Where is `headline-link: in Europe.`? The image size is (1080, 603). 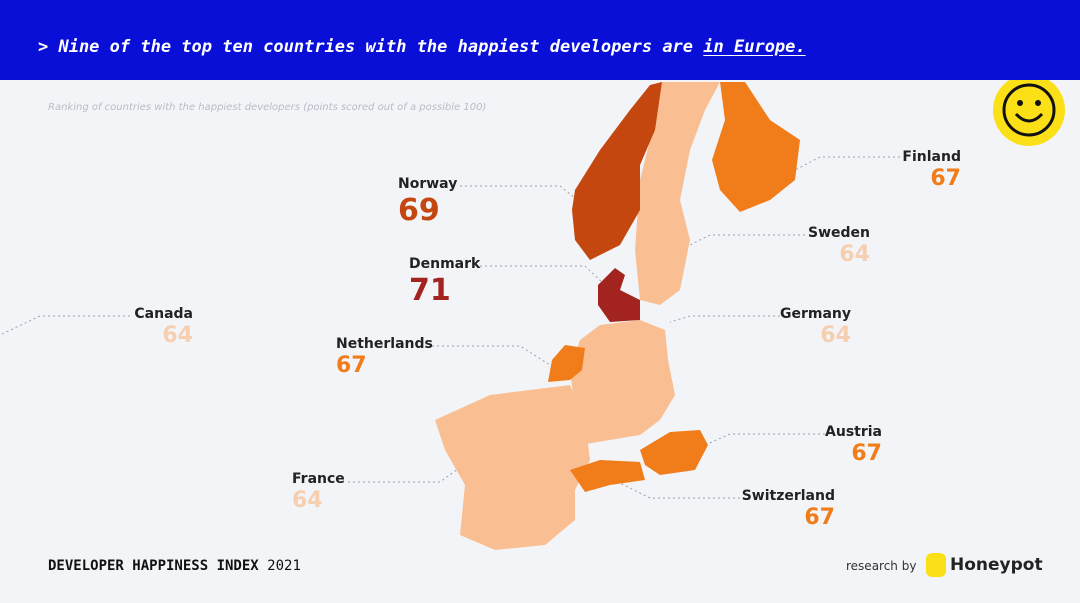 headline-link: in Europe. is located at coordinates (754, 47).